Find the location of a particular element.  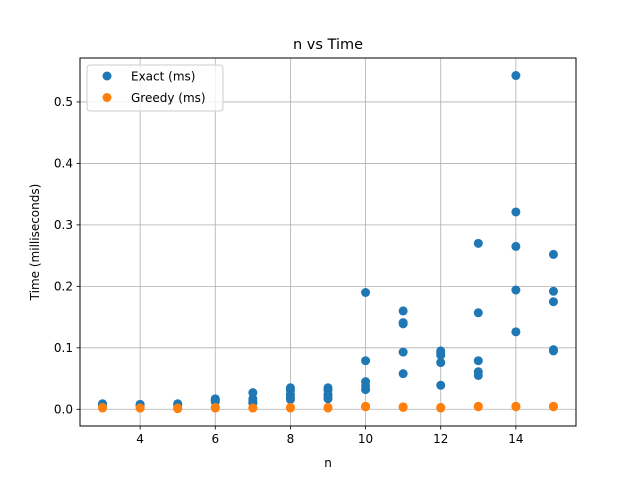

y-tick-label: 0.1 is located at coordinates (63, 348).